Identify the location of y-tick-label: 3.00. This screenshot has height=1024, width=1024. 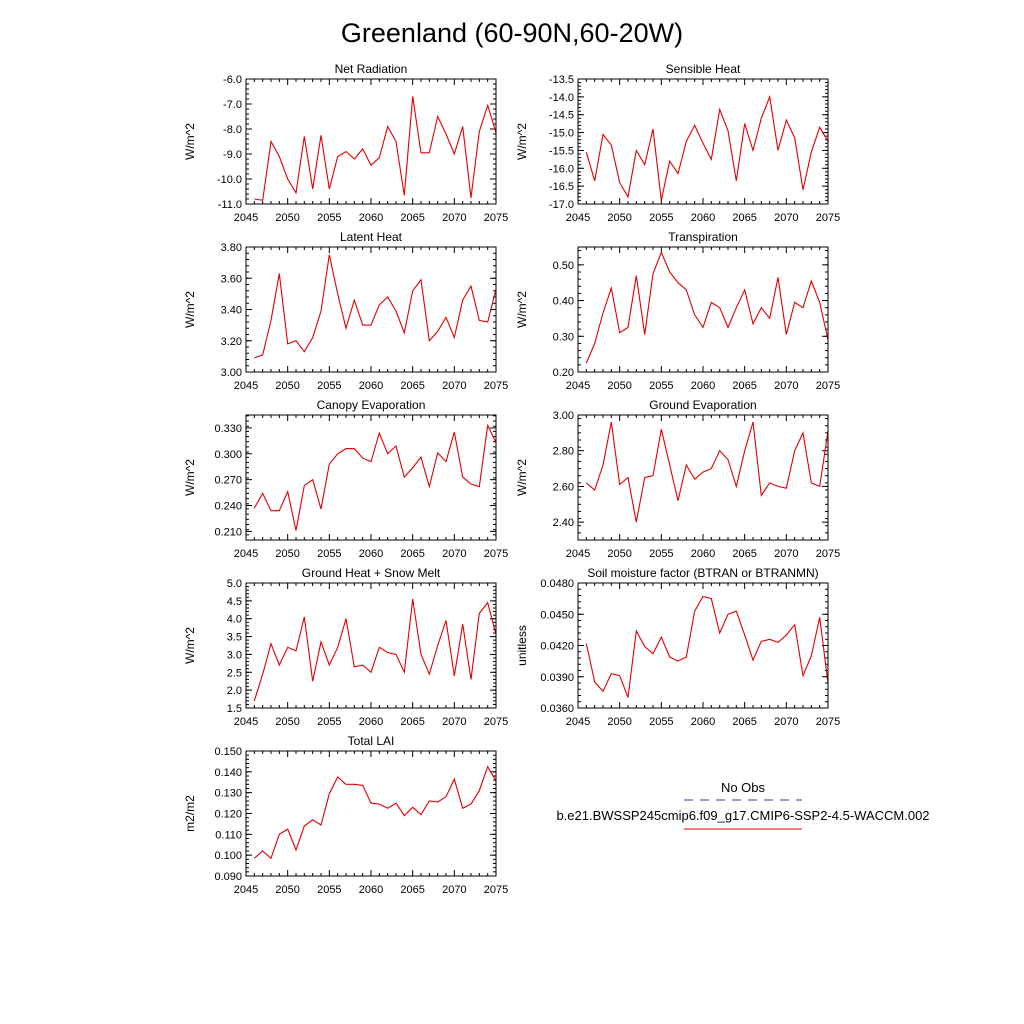
(563, 416).